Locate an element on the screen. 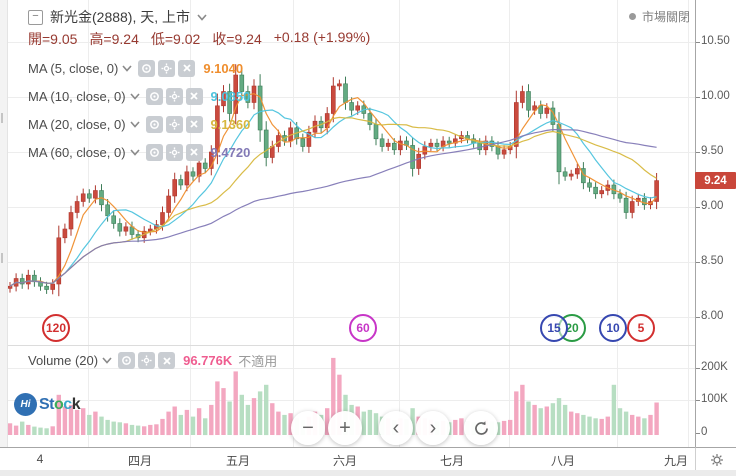  symbol-title: 新光金(2888), 天, 上市 is located at coordinates (120, 17).